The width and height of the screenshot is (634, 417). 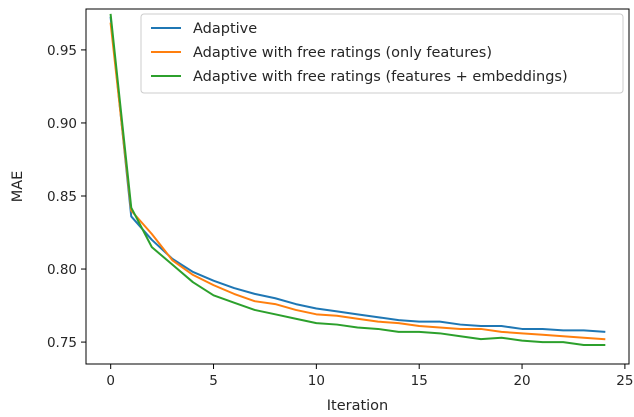 I want to click on y-tick-label: 0.95, so click(x=62, y=51).